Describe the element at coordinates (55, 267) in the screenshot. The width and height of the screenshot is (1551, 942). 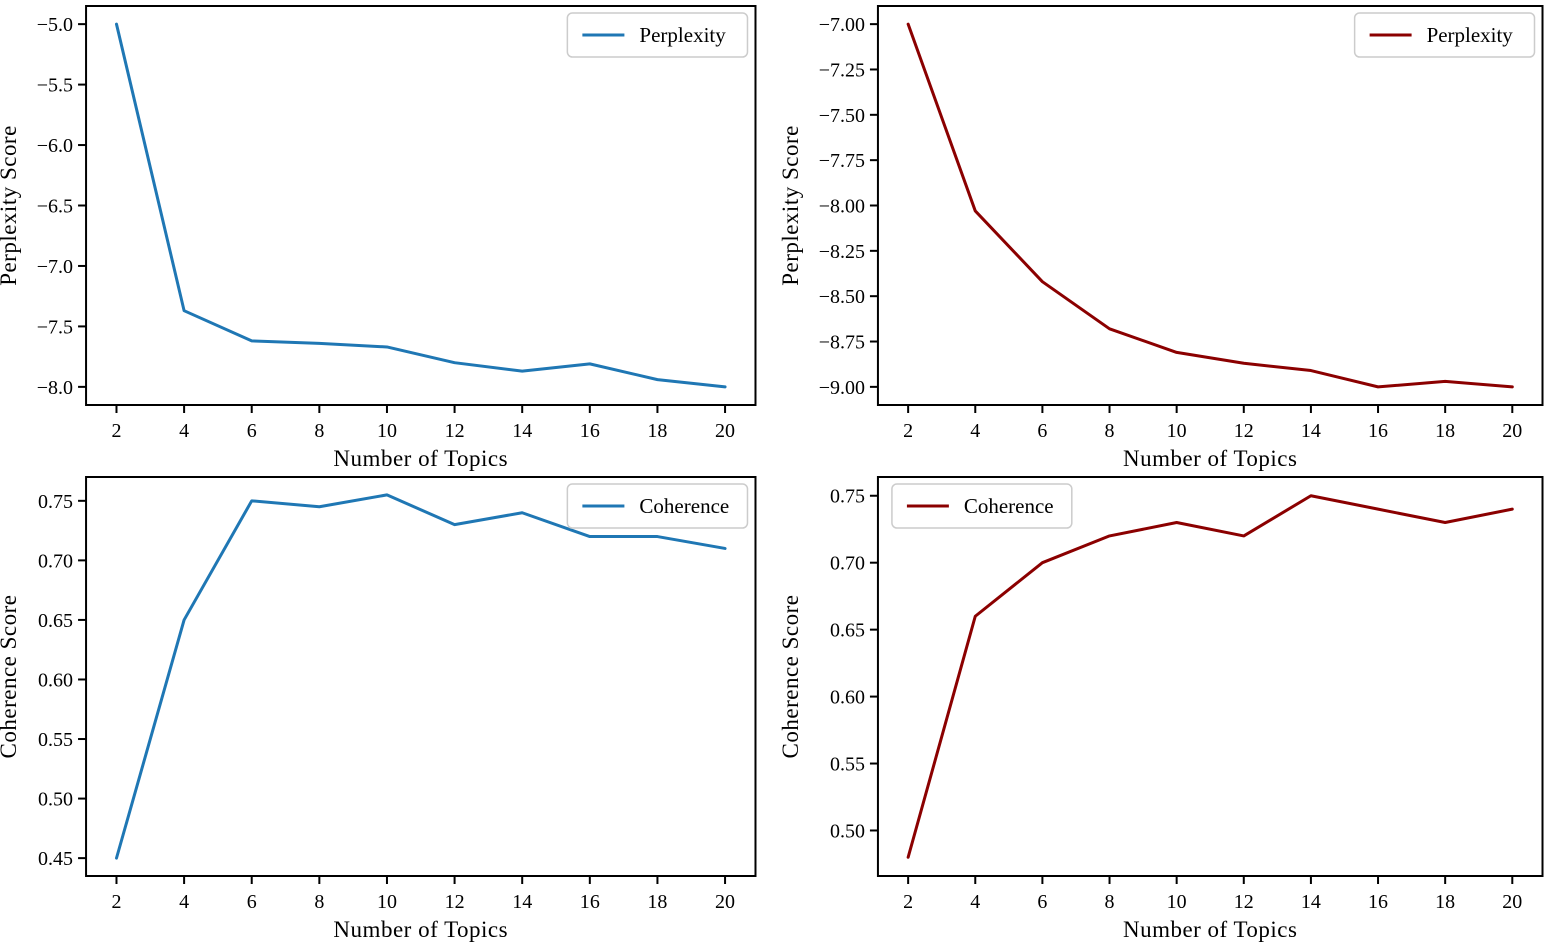
I see `y-tick-label: −7.0` at that location.